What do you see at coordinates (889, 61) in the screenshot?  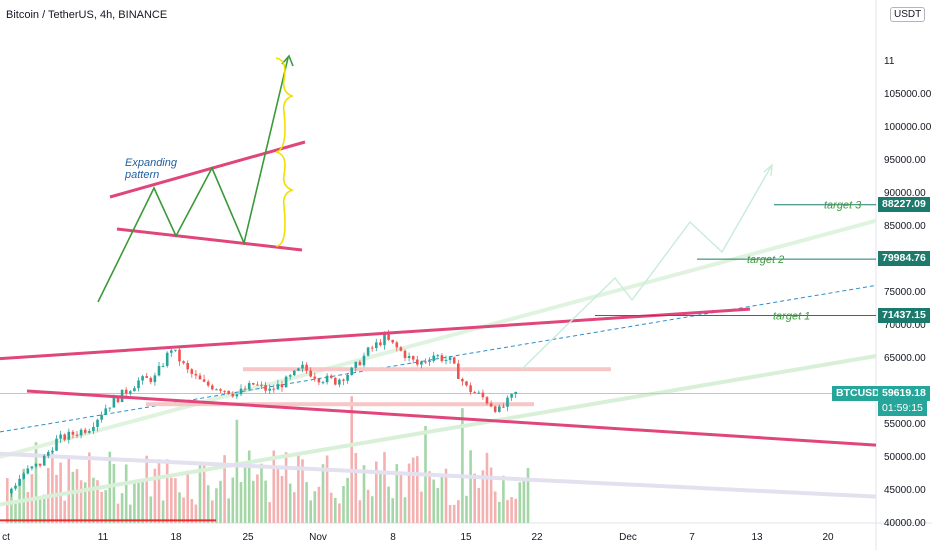 I see `price-tick-label: 11` at bounding box center [889, 61].